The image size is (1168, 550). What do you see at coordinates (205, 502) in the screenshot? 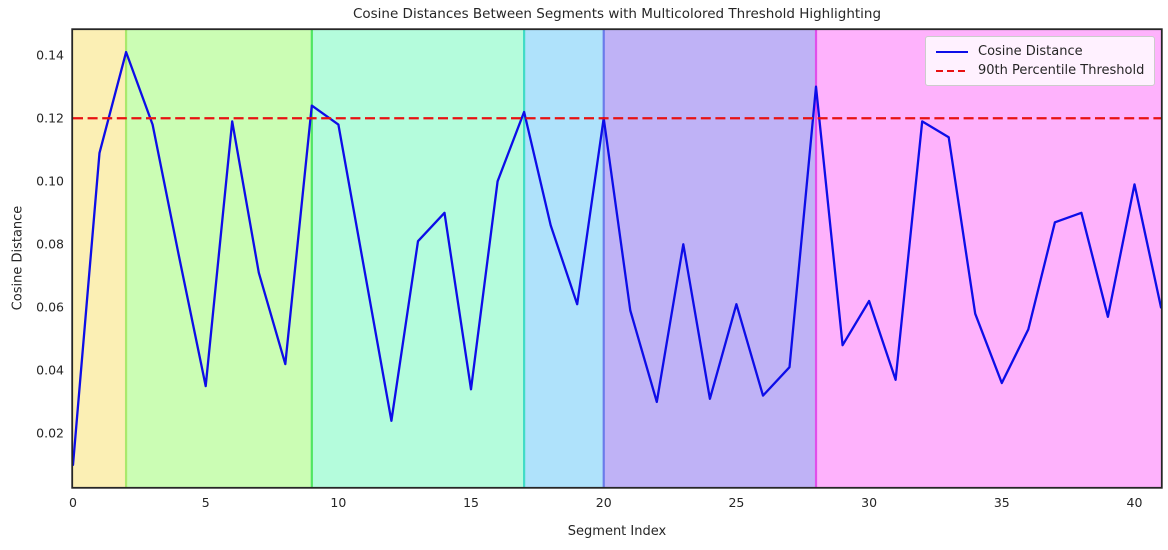
I see `x-tick-label-1: 5` at bounding box center [205, 502].